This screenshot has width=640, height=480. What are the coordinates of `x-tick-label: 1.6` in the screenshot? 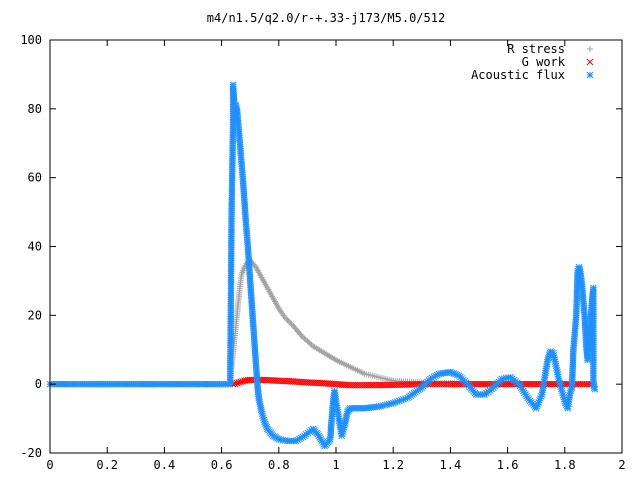 It's located at (508, 465).